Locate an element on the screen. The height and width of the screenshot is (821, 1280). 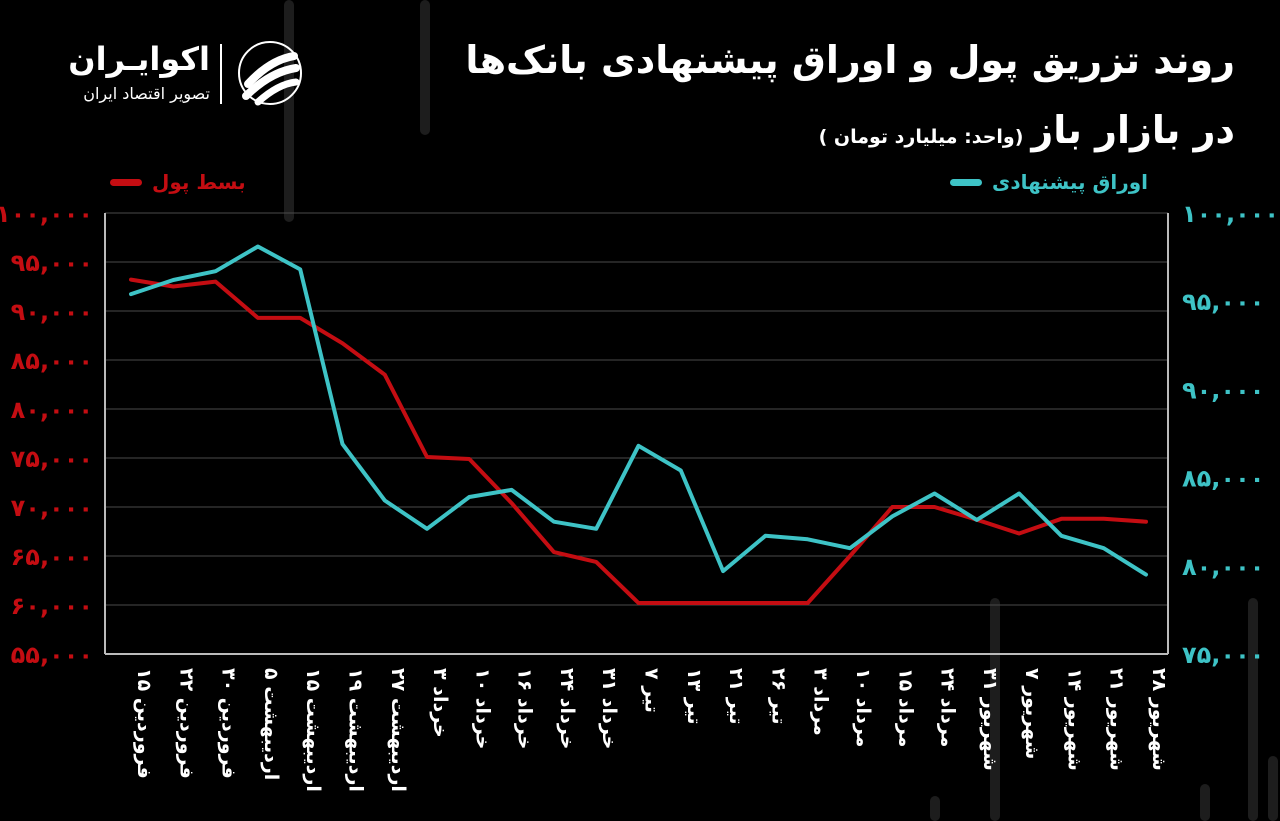
chart-title: روند تزریق پول و اوراق پیشنهادی بانک‌ها is located at coordinates (850, 60).